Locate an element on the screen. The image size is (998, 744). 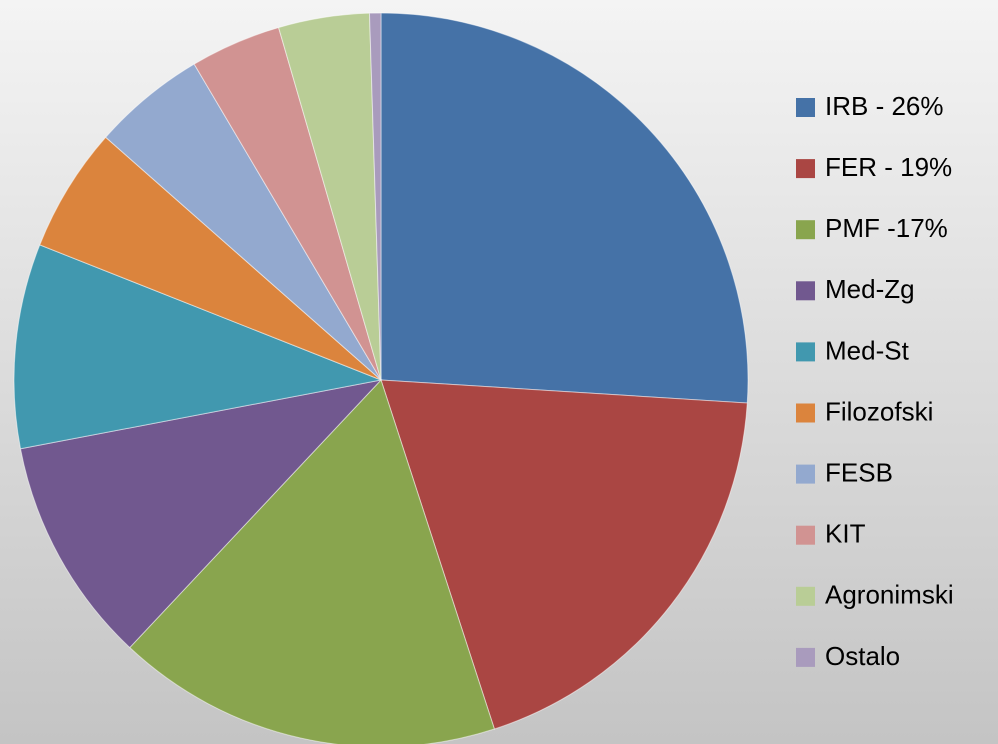
legend-label: KIT is located at coordinates (845, 534).